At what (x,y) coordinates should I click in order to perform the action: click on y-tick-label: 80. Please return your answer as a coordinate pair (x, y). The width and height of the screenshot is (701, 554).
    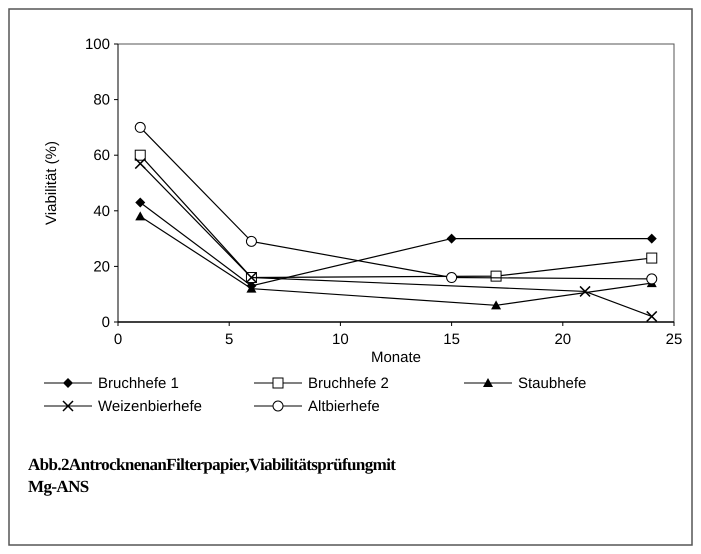
    Looking at the image, I should click on (101, 100).